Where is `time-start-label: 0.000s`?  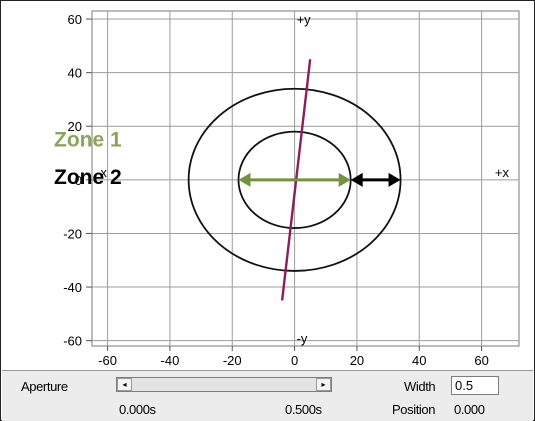
time-start-label: 0.000s is located at coordinates (137, 409).